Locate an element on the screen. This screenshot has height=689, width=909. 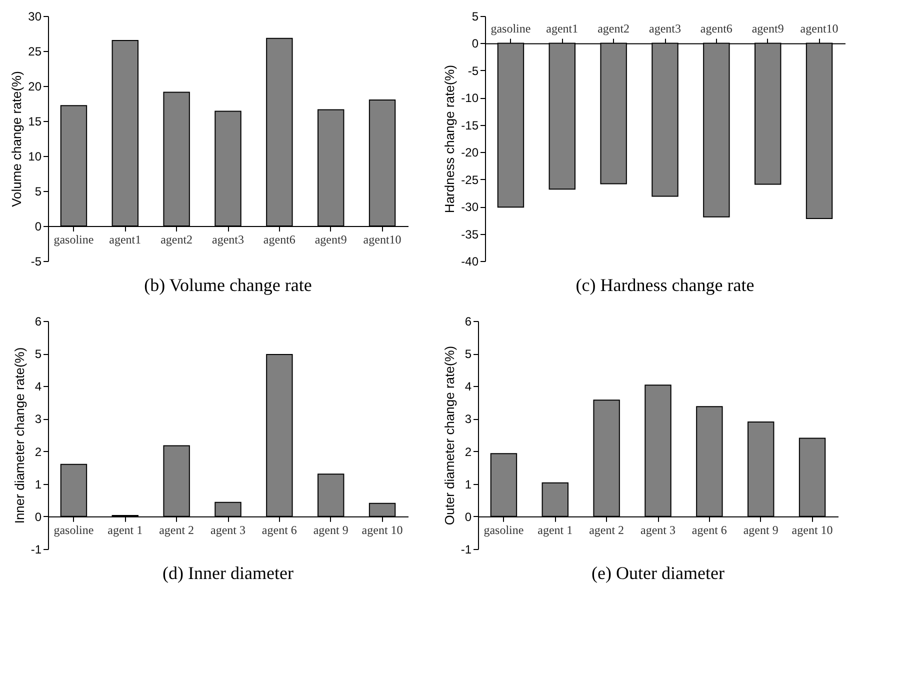
y-tick-label: -20 is located at coordinates (470, 153).